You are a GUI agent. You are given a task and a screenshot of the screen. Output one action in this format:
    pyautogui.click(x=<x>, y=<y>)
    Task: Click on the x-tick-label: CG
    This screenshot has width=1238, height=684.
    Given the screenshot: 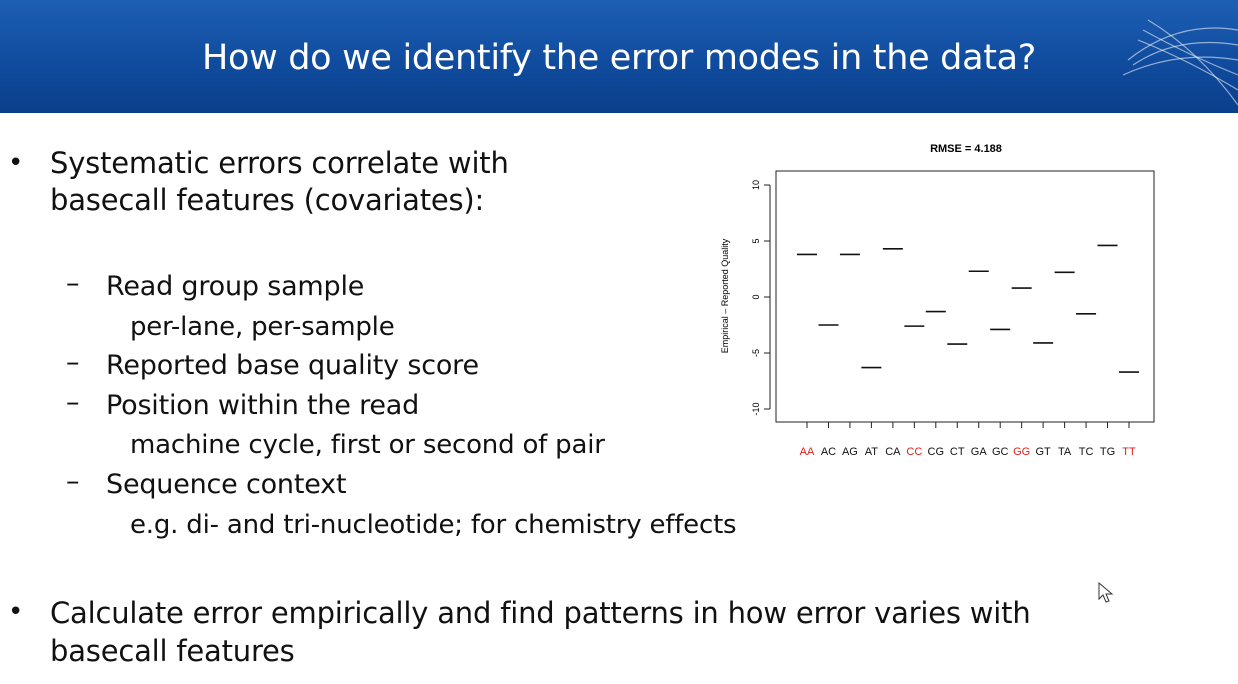 What is the action you would take?
    pyautogui.click(x=936, y=452)
    